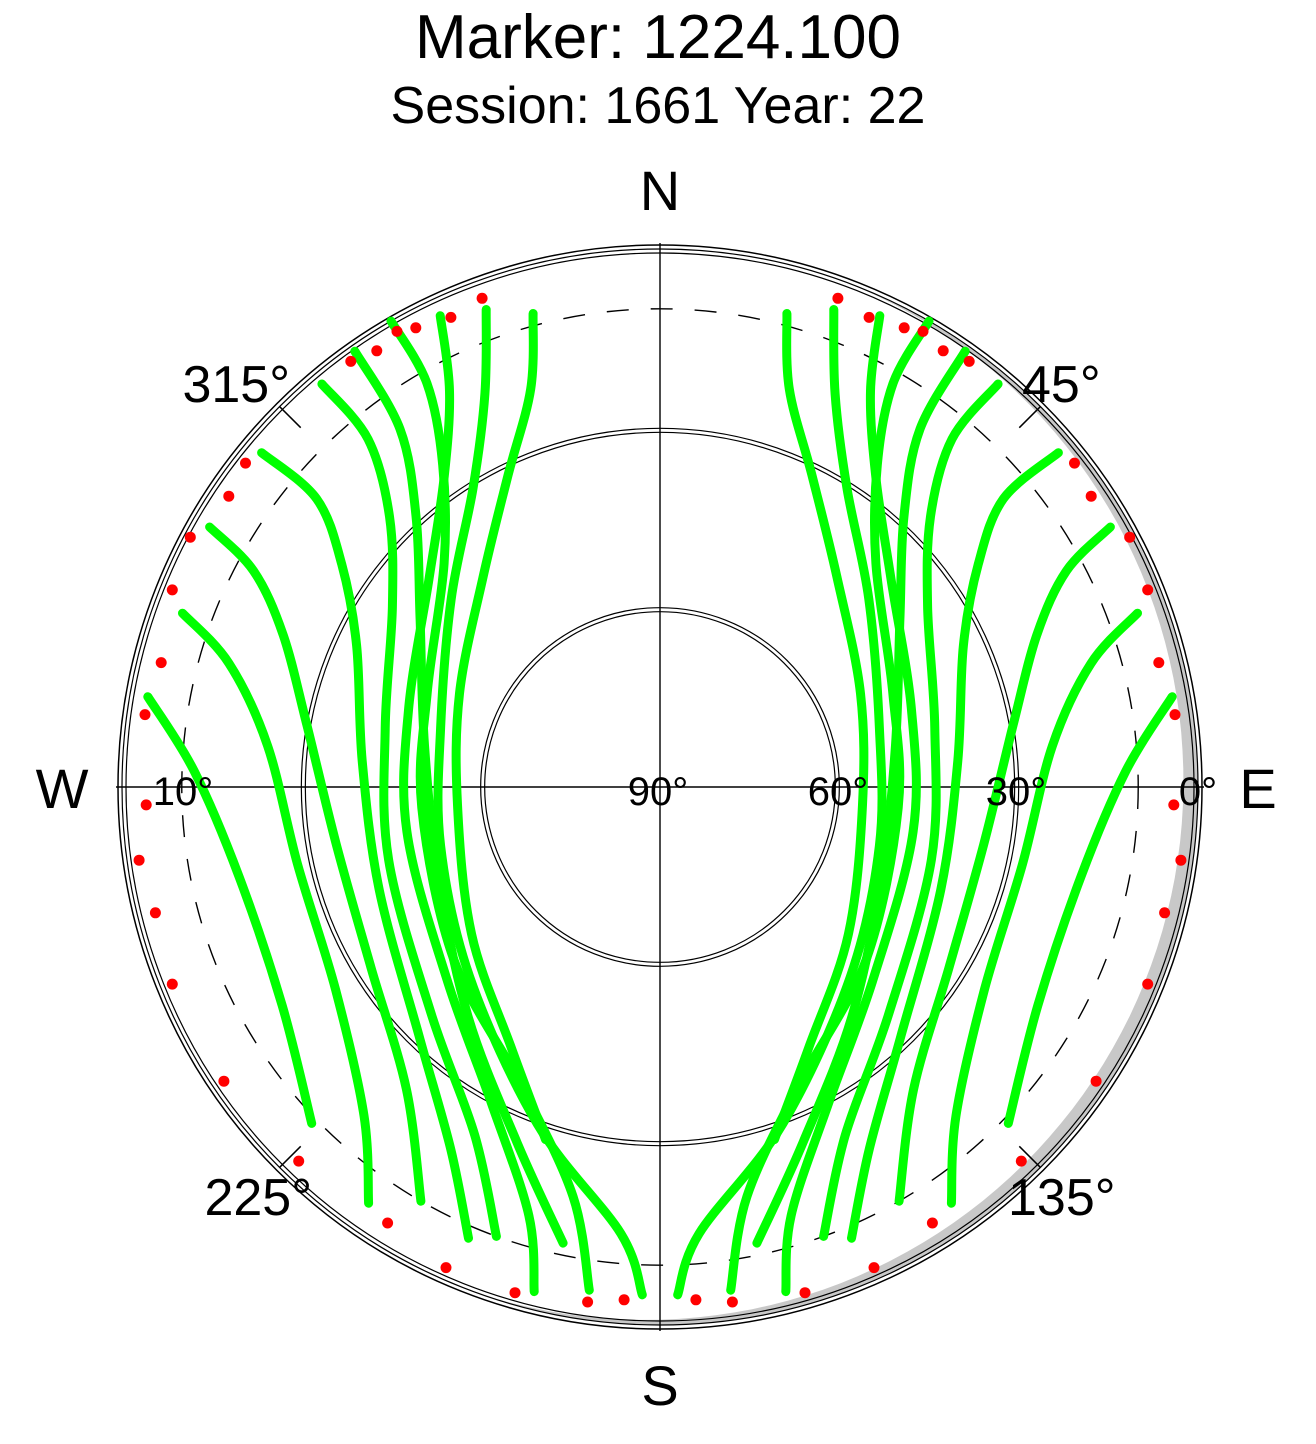 This screenshot has width=1316, height=1444. I want to click on elevation-tick-0: 0°, so click(1198, 792).